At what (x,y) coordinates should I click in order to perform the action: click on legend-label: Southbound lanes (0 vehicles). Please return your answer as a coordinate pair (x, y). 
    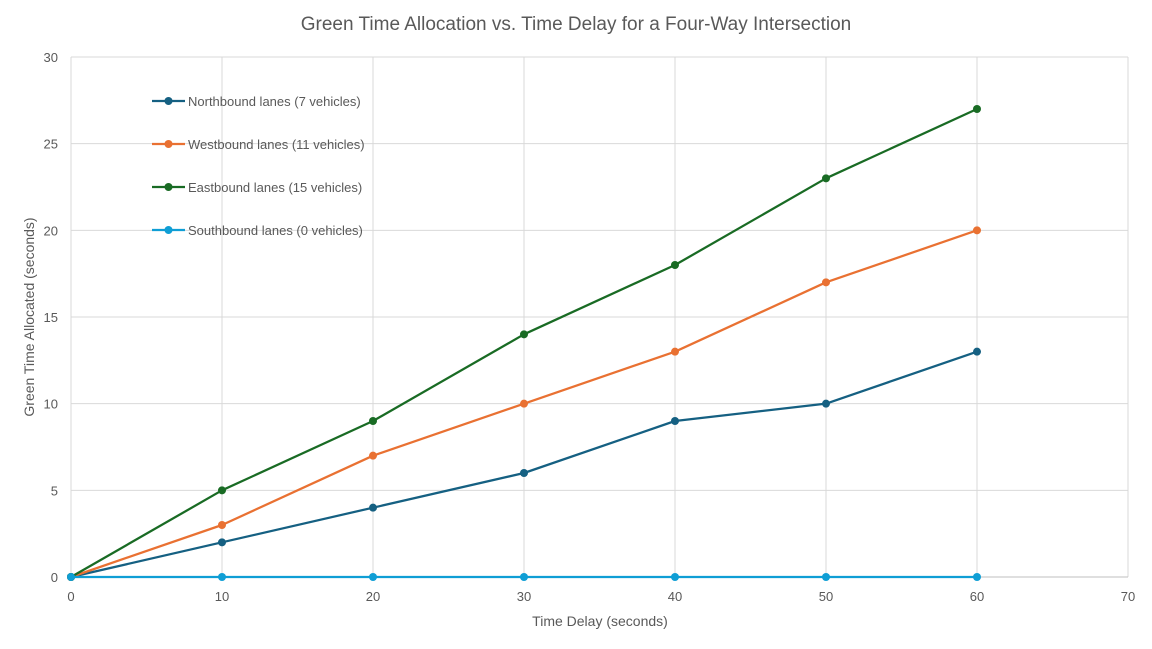
    Looking at the image, I should click on (275, 230).